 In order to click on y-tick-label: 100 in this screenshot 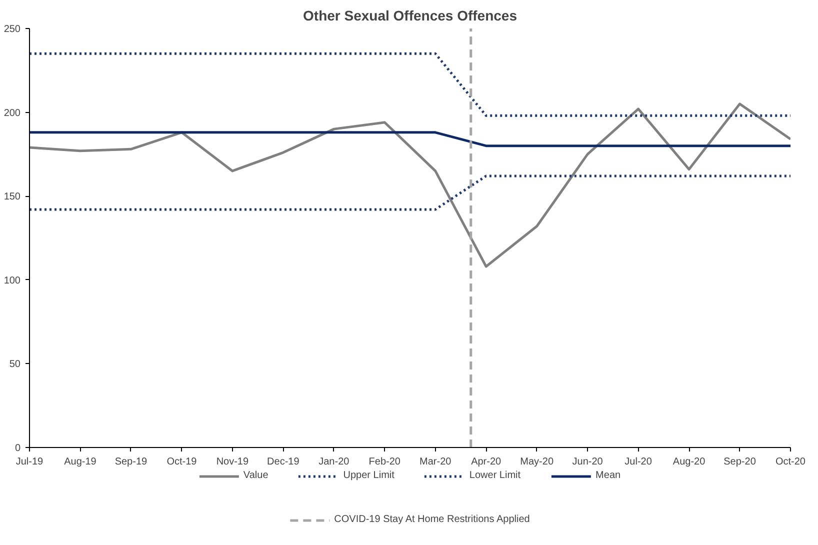, I will do `click(12, 280)`.